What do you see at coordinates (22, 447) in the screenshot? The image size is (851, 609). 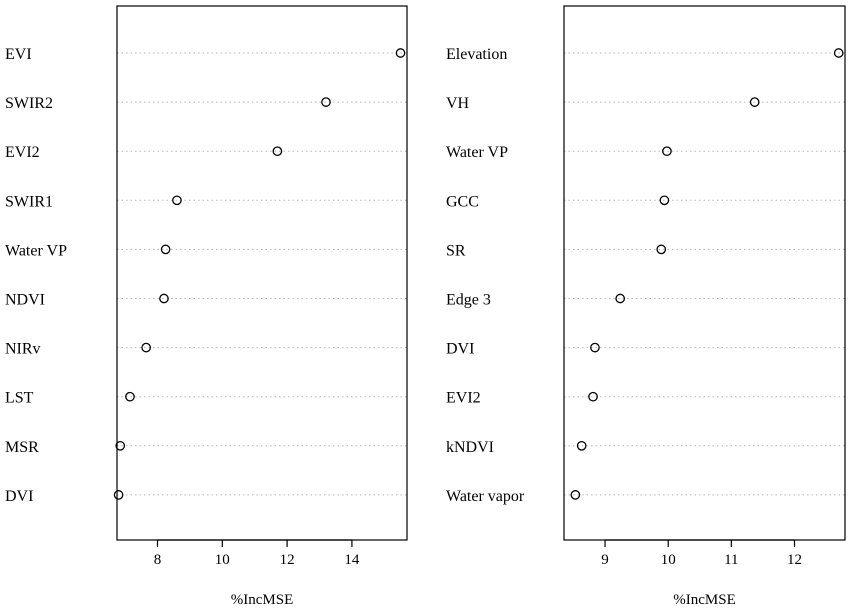 I see `category-label: MSR` at bounding box center [22, 447].